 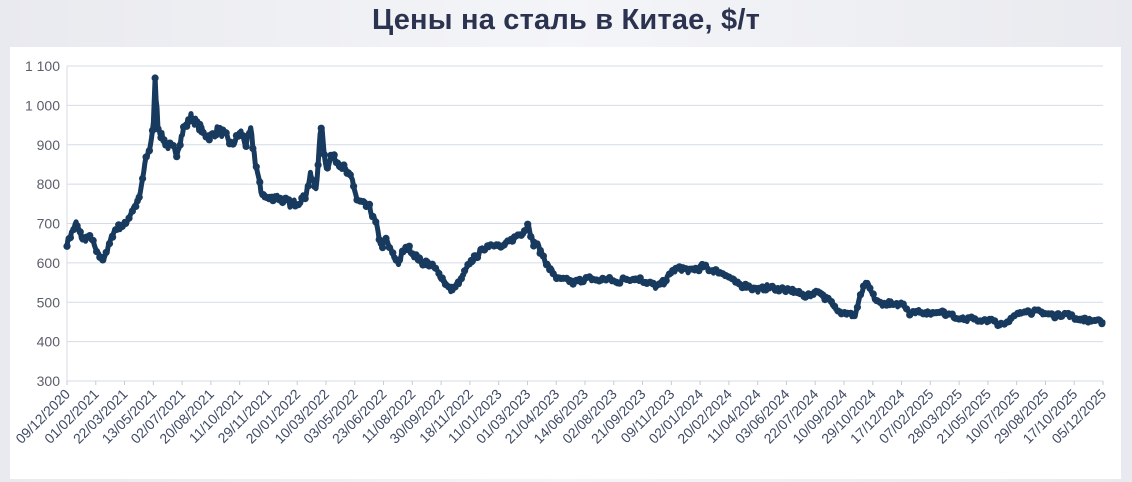 I want to click on y-tick-label: 800, so click(x=49, y=184).